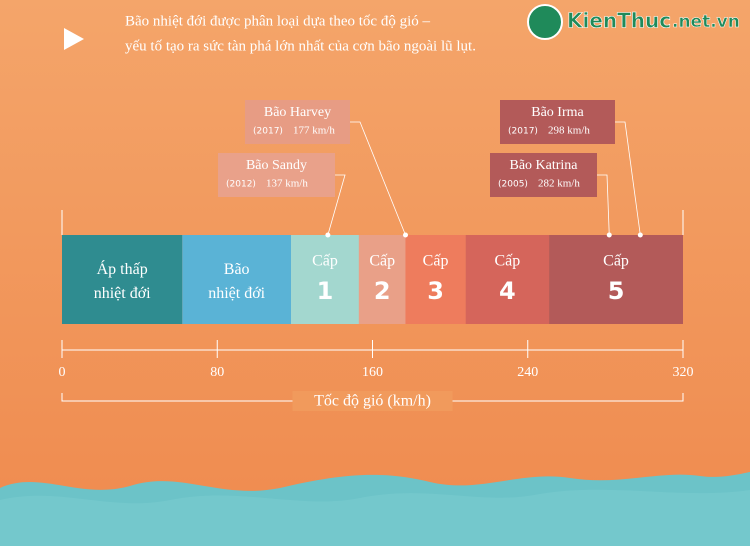 This screenshot has height=546, width=750. Describe the element at coordinates (706, 22) in the screenshot. I see `watermark-domain: .net.vn` at that location.